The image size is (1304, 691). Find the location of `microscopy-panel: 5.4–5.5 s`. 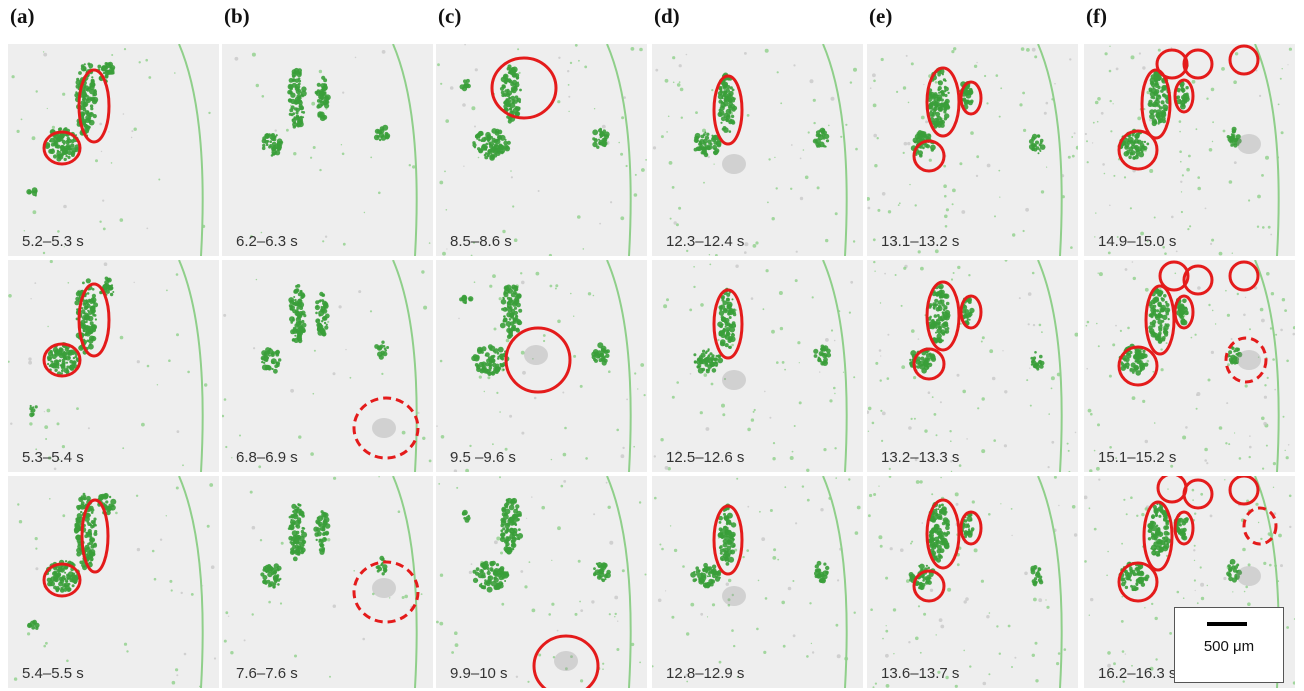

microscopy-panel: 5.4–5.5 s is located at coordinates (113, 582).